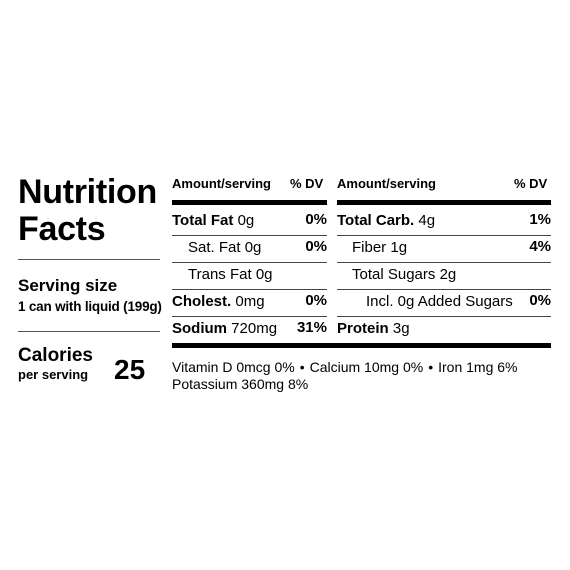 Image resolution: width=570 pixels, height=570 pixels. I want to click on nutrient-row-cholesterol: Cholest. 0mg, so click(249, 302).